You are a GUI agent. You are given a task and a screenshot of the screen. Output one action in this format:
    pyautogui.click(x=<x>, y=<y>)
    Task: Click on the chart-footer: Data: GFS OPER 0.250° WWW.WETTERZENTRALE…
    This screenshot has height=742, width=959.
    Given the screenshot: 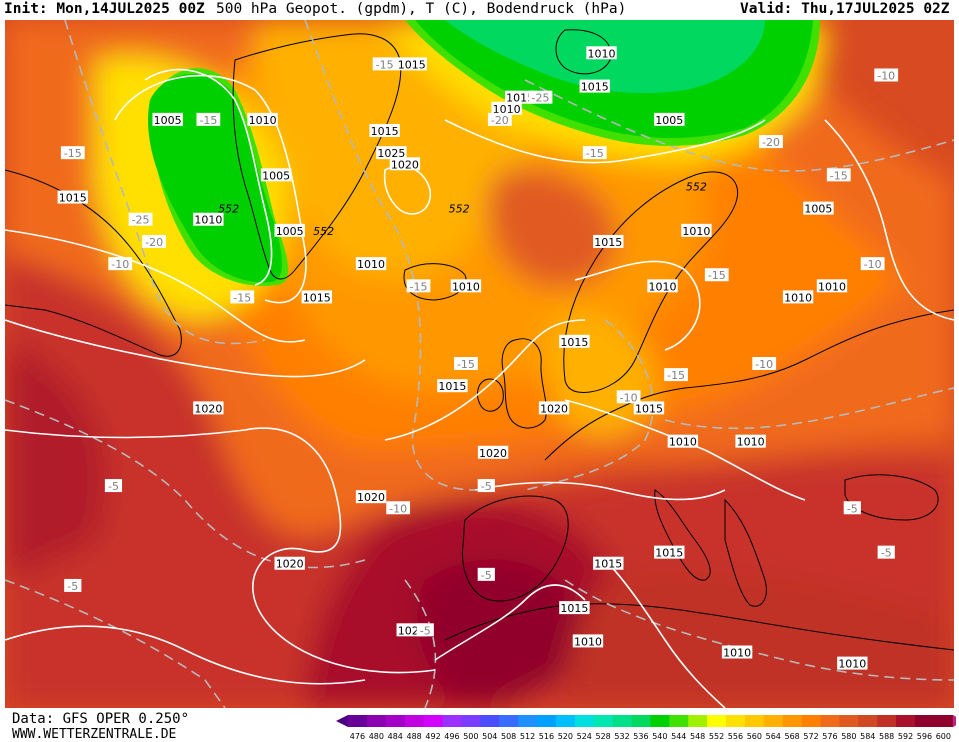 What is the action you would take?
    pyautogui.click(x=479, y=725)
    